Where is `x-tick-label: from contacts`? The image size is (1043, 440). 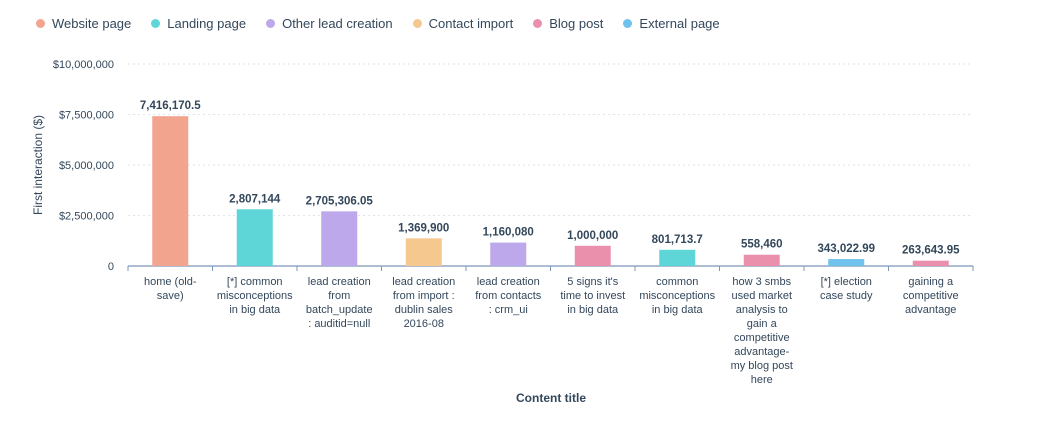
x-tick-label: from contacts is located at coordinates (508, 296).